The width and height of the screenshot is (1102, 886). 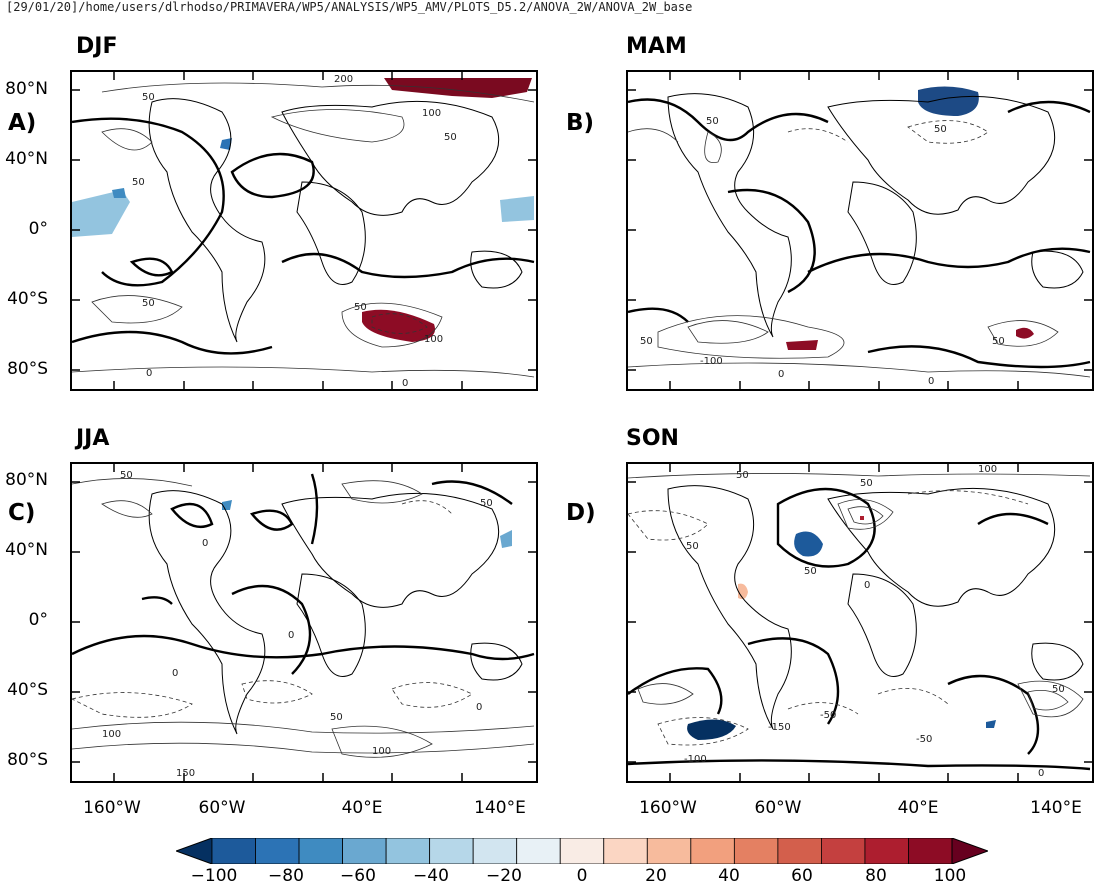 I want to click on colorbar-label: −20, so click(x=504, y=876).